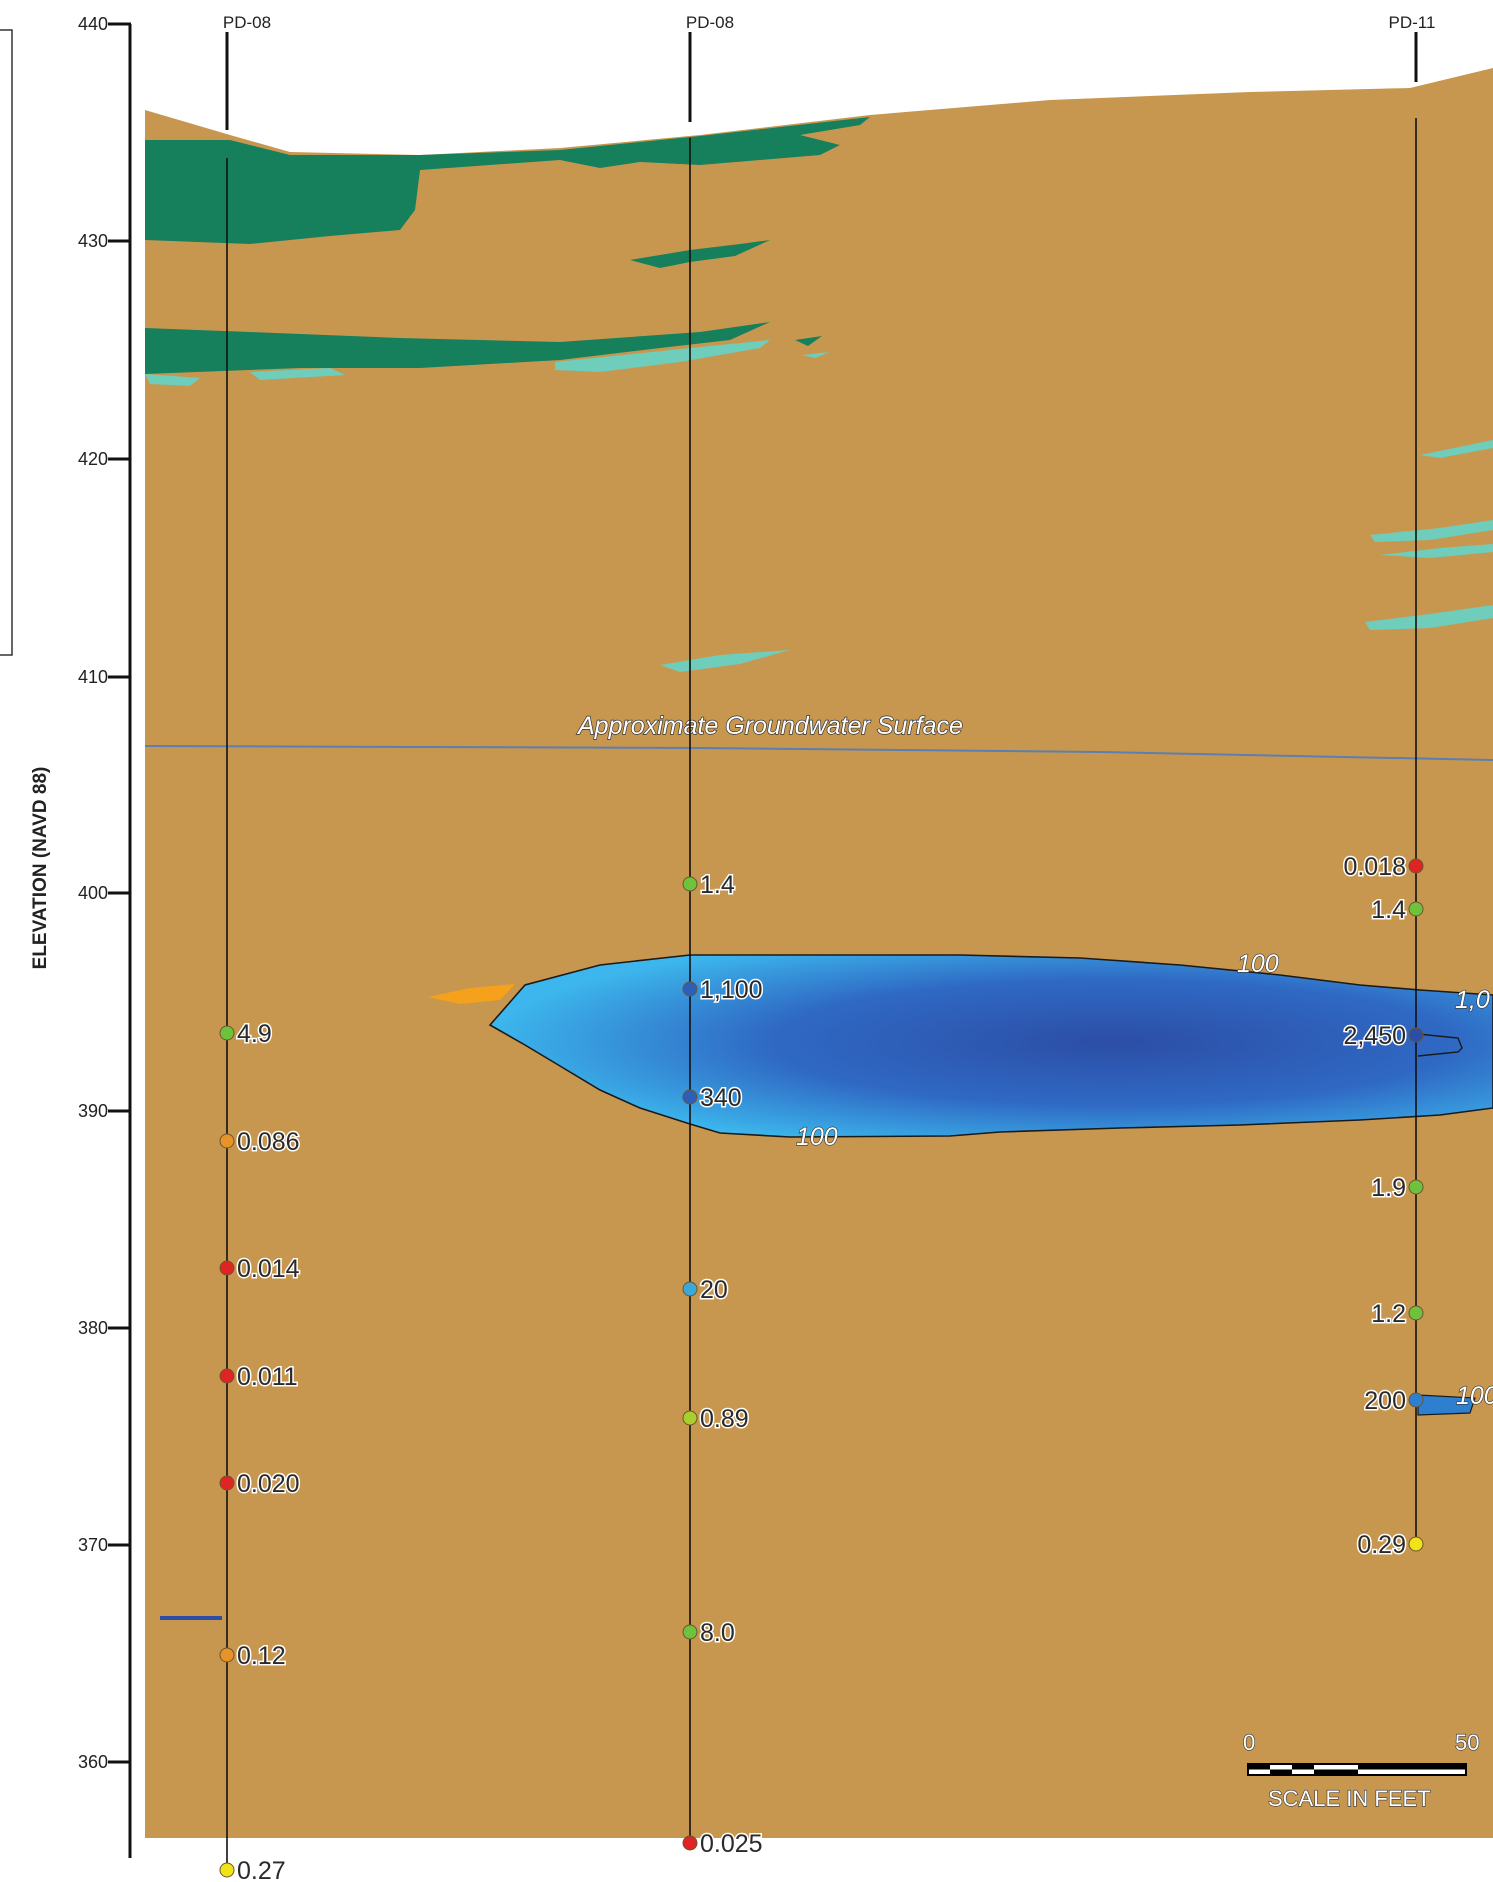 The width and height of the screenshot is (1493, 1882). Describe the element at coordinates (93, 241) in the screenshot. I see `elevation-tick-label: 430` at that location.